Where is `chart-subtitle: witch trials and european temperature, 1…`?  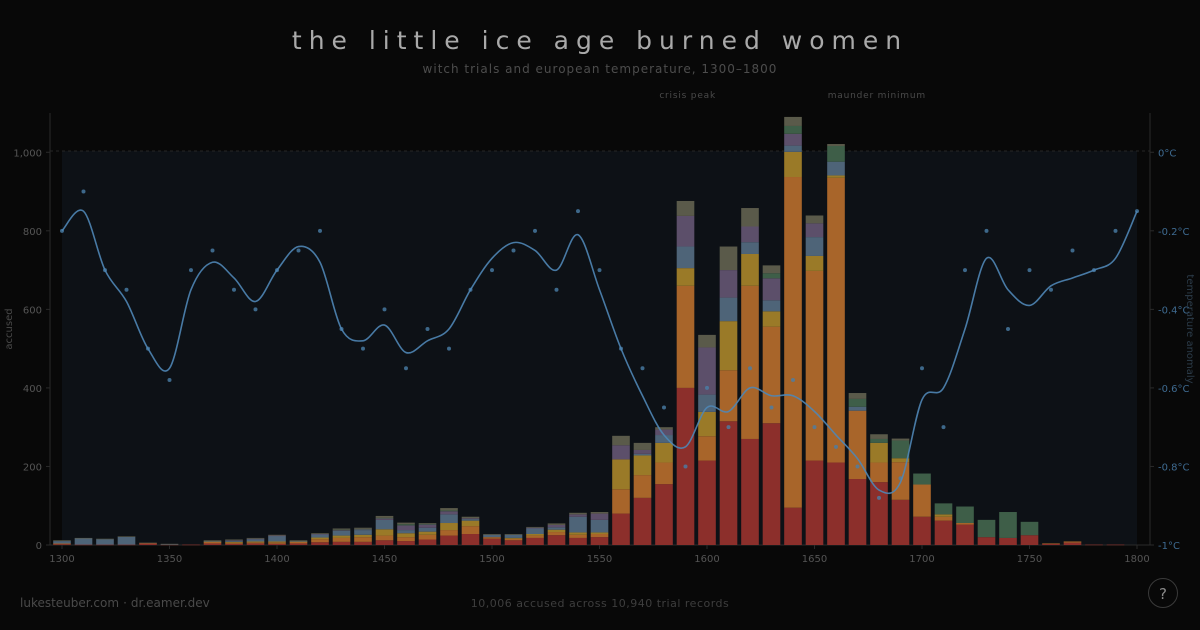 chart-subtitle: witch trials and european temperature, 1… is located at coordinates (600, 69).